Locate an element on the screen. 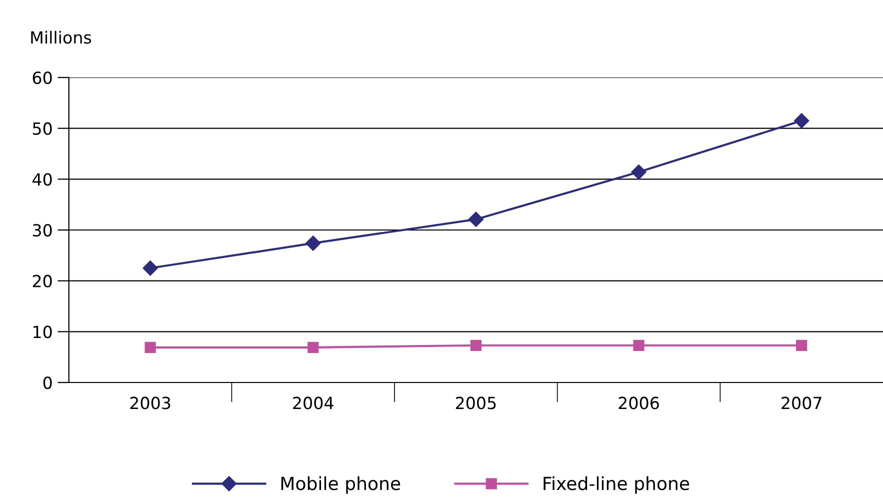  legend-label: Fixed-line phone is located at coordinates (617, 485).